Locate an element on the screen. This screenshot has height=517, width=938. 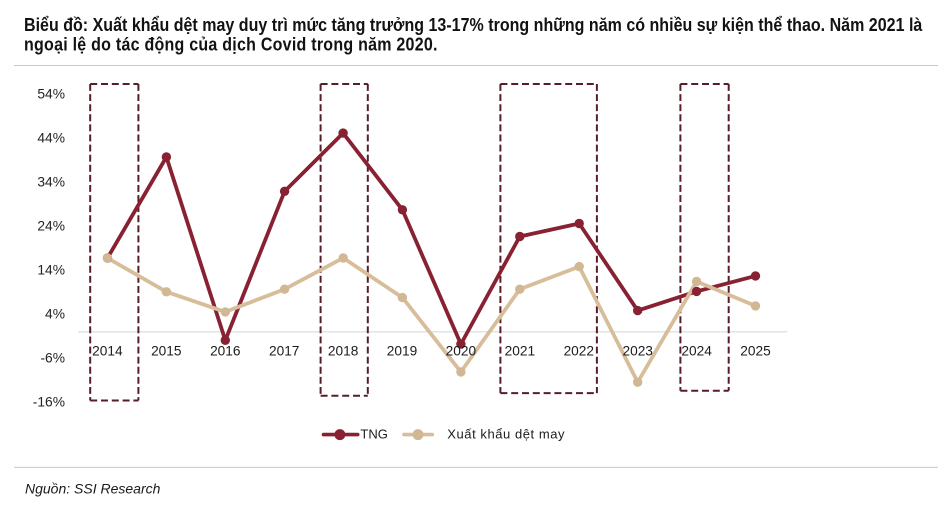
svg-text: 2020 is located at coordinates (461, 351).